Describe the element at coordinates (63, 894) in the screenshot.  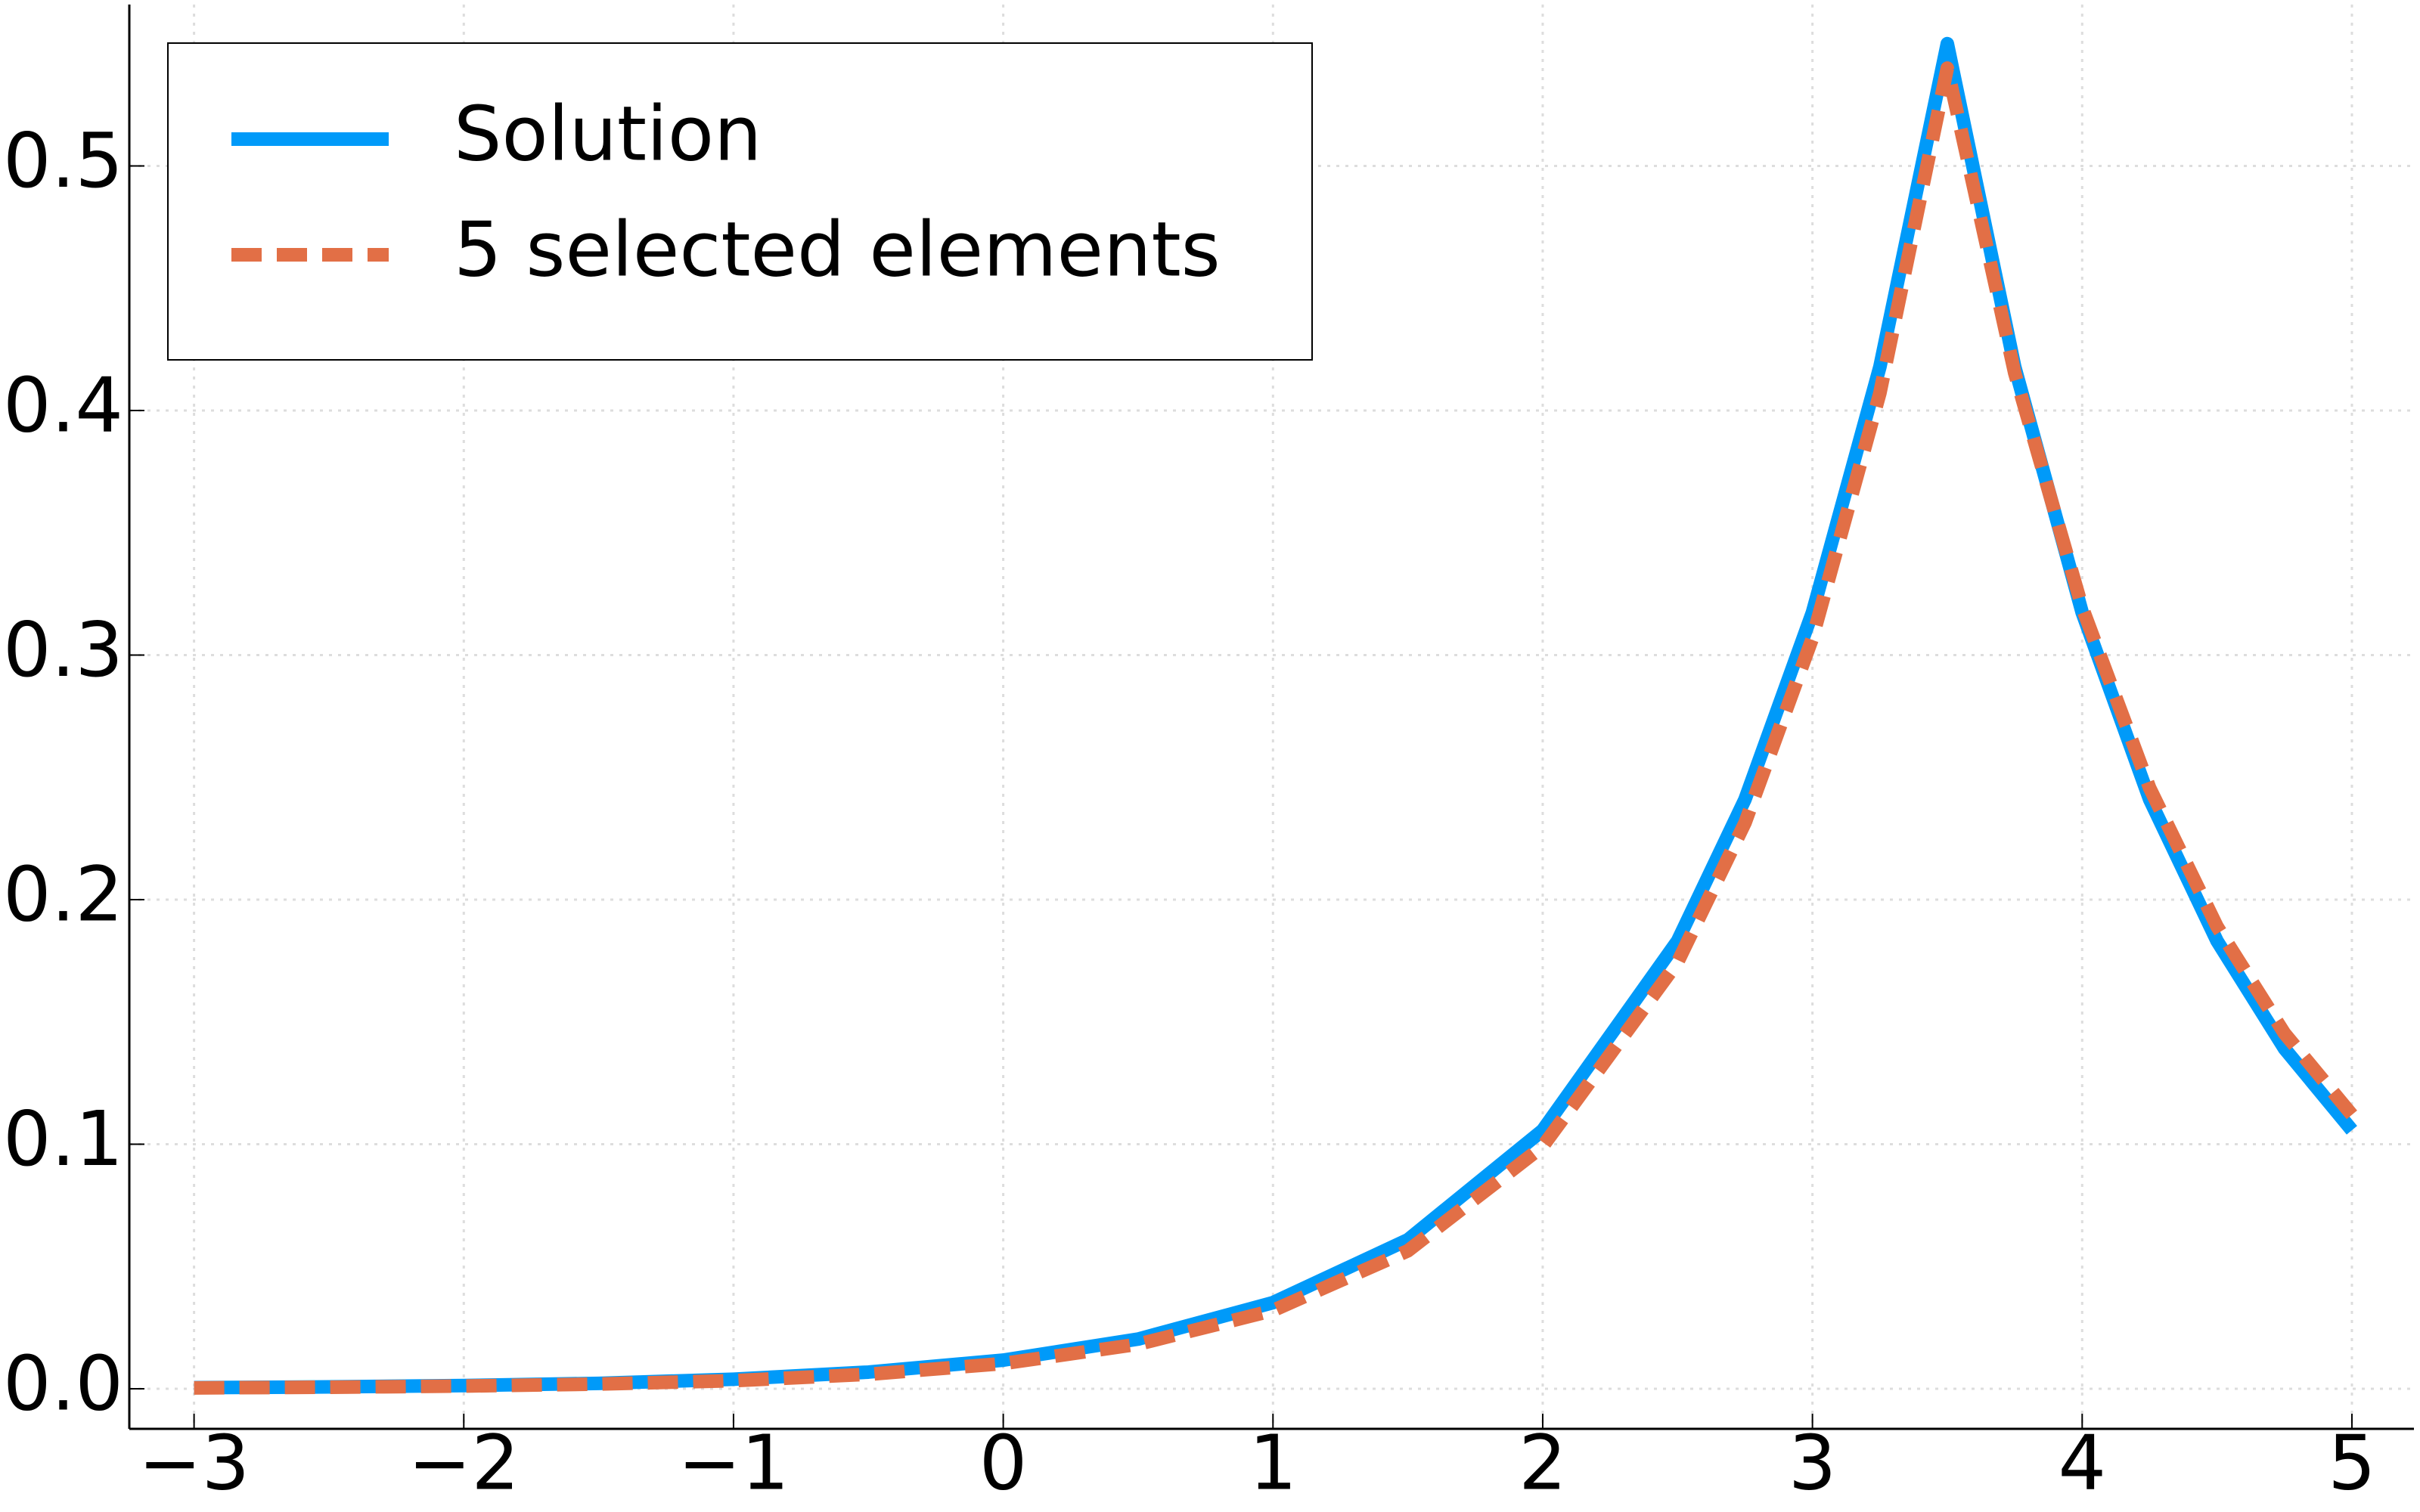
I see `y-tick-label: 0.2` at that location.